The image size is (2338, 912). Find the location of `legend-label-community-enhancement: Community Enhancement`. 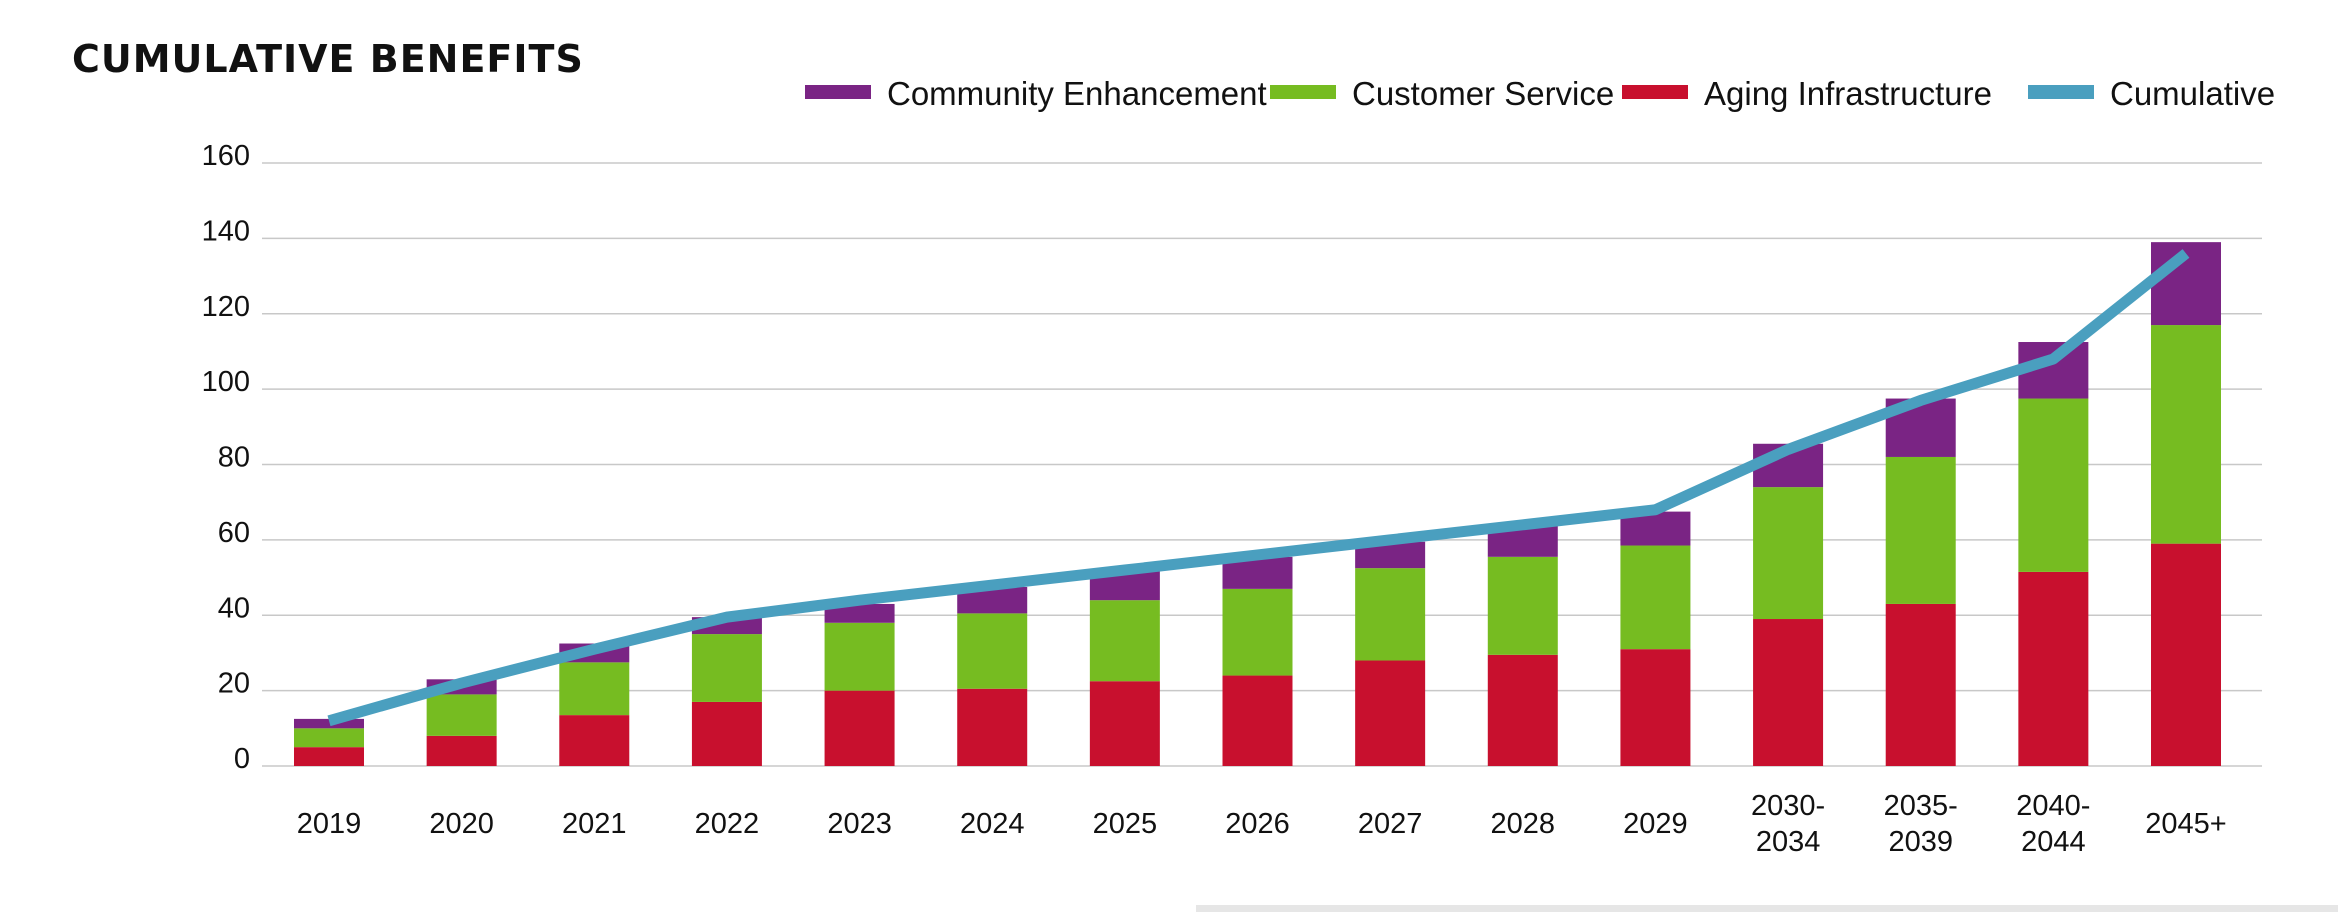

legend-label-community-enhancement: Community Enhancement is located at coordinates (1077, 93).